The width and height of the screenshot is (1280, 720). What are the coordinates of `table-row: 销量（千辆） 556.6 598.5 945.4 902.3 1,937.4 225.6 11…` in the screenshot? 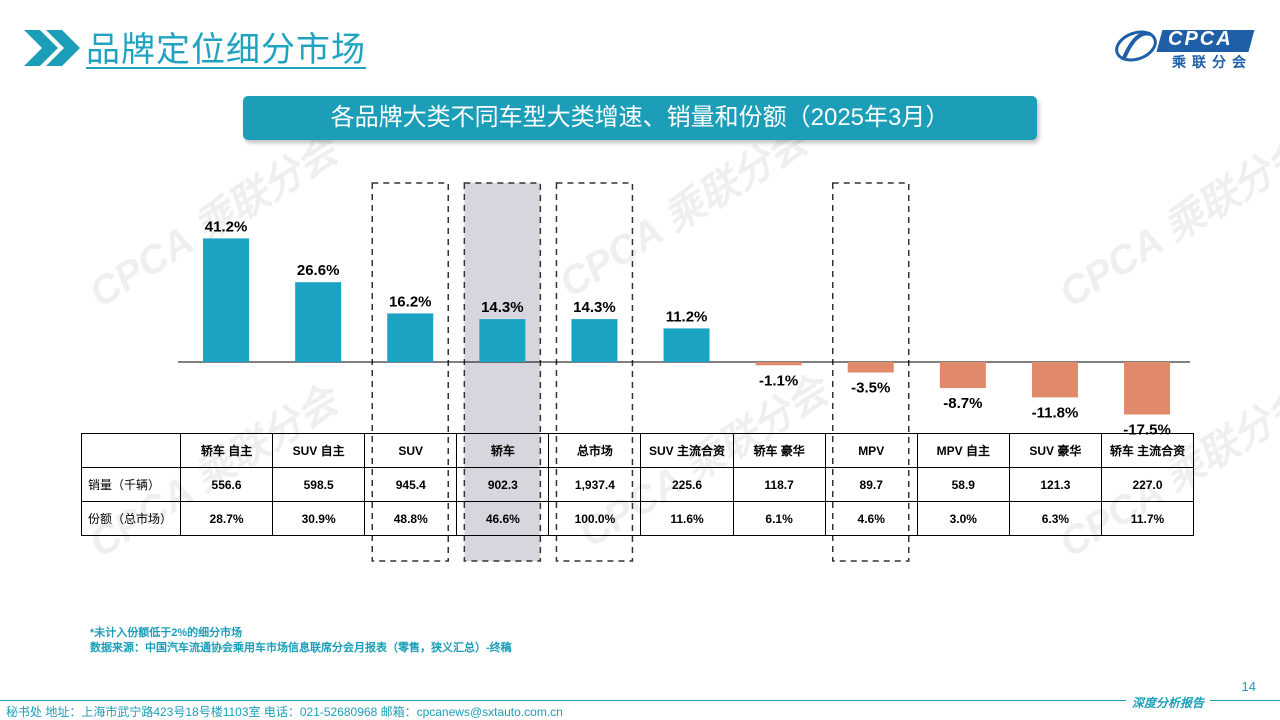 It's located at (638, 484).